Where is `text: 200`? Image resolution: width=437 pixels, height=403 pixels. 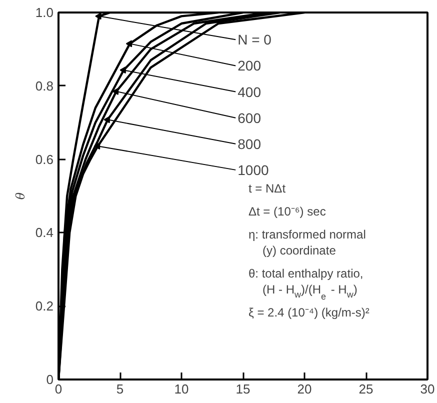
text: 200 is located at coordinates (250, 66).